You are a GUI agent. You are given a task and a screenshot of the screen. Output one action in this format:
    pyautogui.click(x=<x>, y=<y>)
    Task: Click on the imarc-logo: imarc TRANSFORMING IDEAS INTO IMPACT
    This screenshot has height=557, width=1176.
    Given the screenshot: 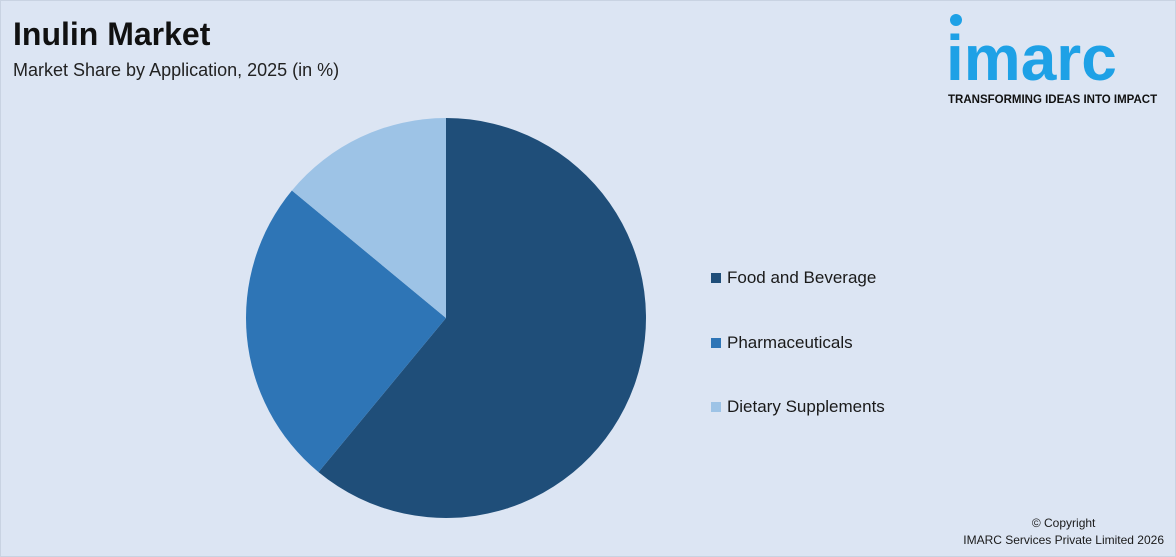 What is the action you would take?
    pyautogui.click(x=1058, y=62)
    